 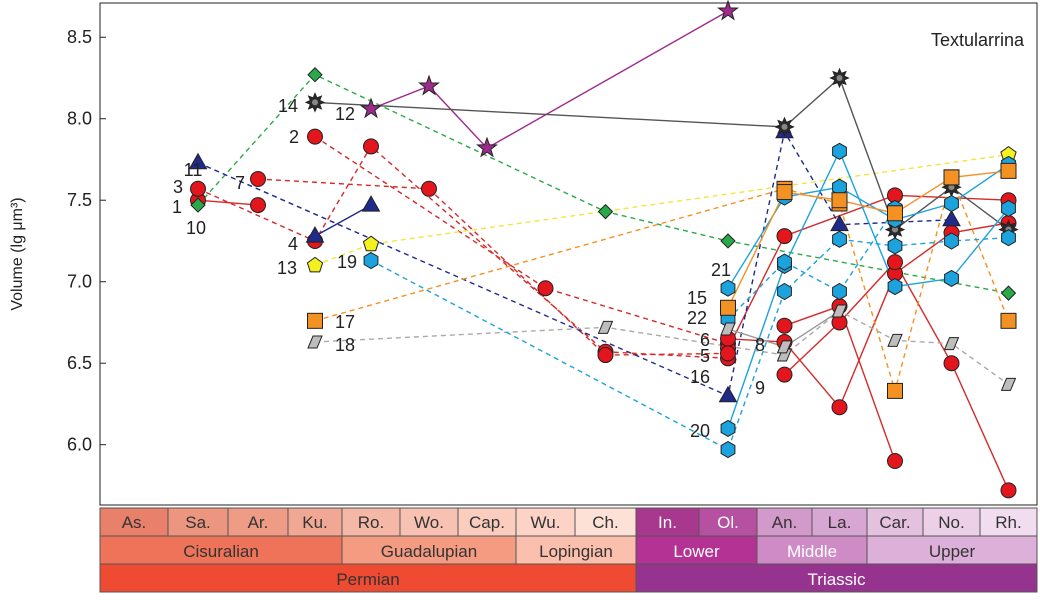 What do you see at coordinates (697, 298) in the screenshot?
I see `series-label: 15` at bounding box center [697, 298].